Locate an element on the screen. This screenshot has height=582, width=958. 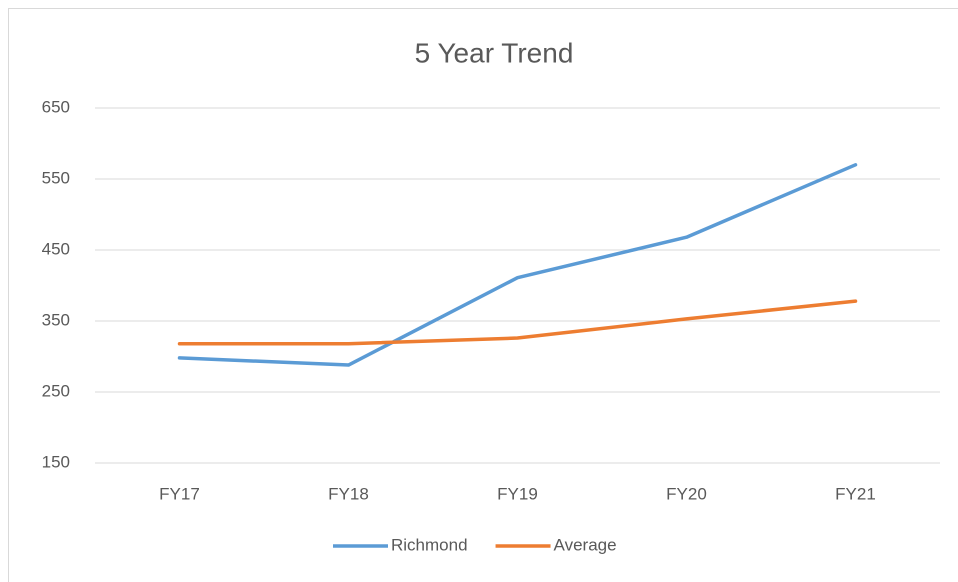
x-tick-label: FY17 is located at coordinates (179, 493).